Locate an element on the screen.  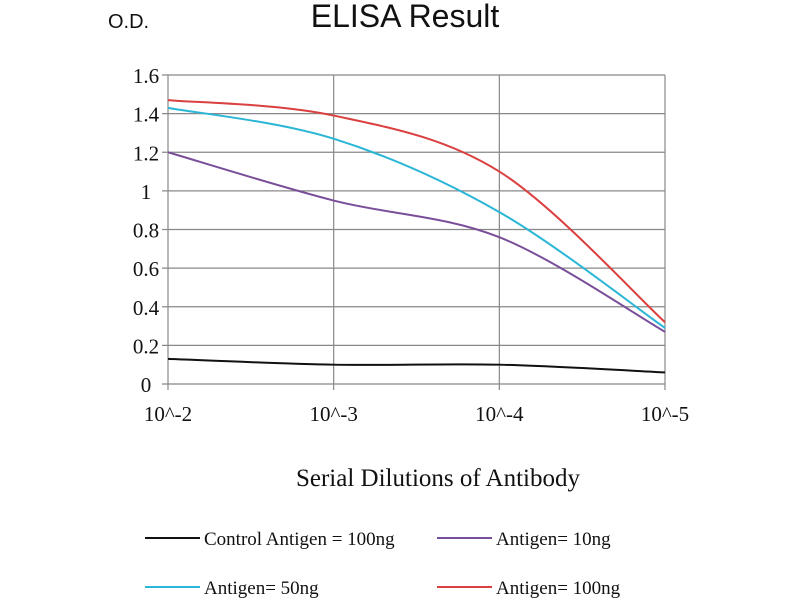
x-axis-label: Serial Dilutions of Antibody is located at coordinates (438, 478).